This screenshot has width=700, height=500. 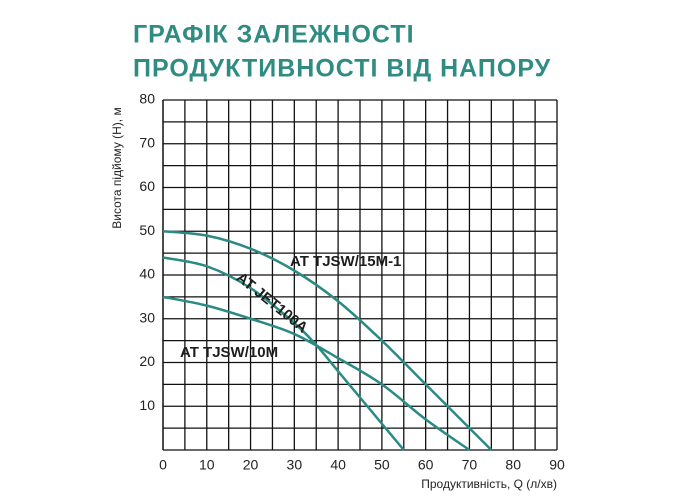 What do you see at coordinates (147, 230) in the screenshot?
I see `y-tick-label: 50` at bounding box center [147, 230].